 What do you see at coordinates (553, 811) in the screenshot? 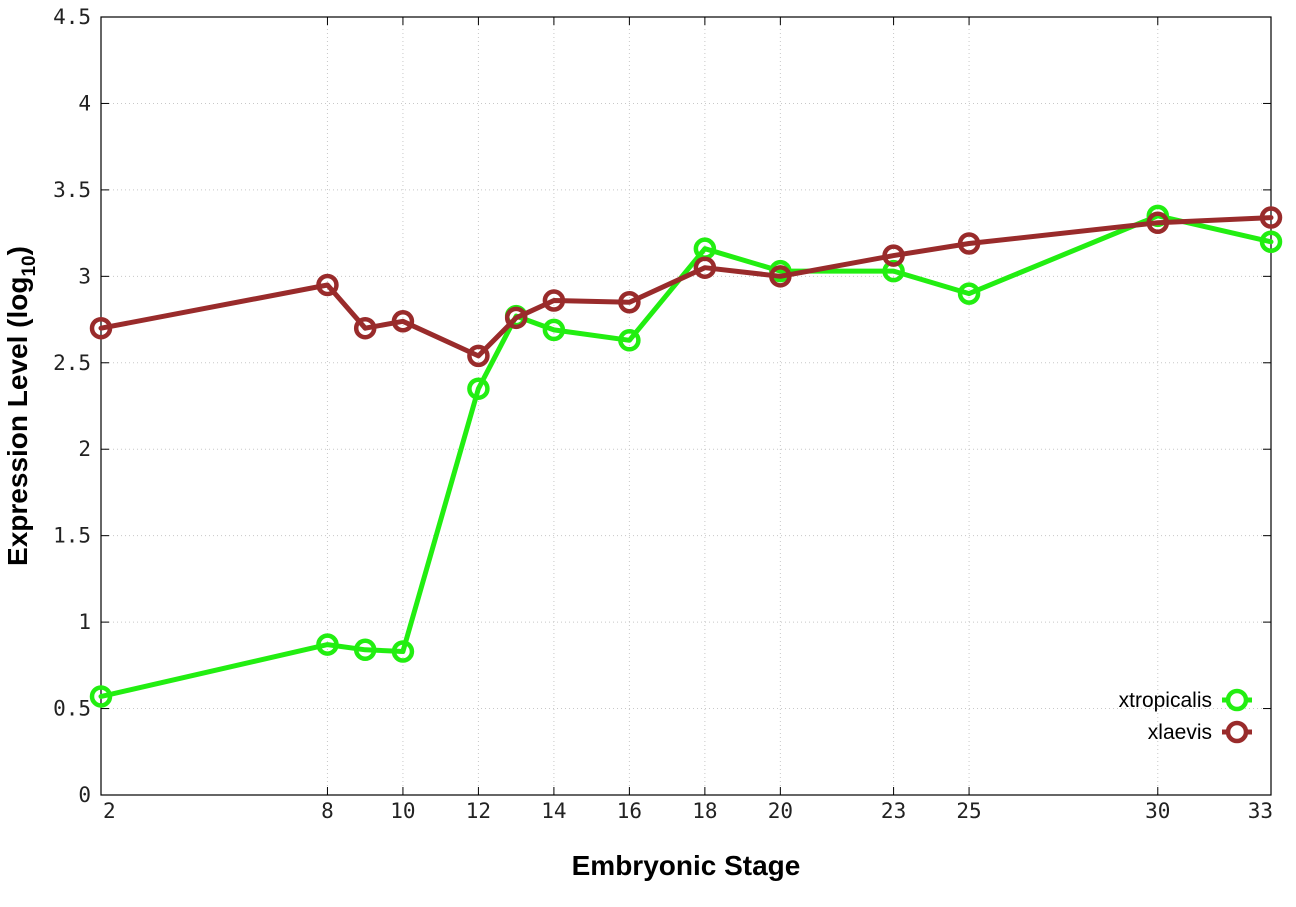
I see `x-tick-label: 14` at bounding box center [553, 811].